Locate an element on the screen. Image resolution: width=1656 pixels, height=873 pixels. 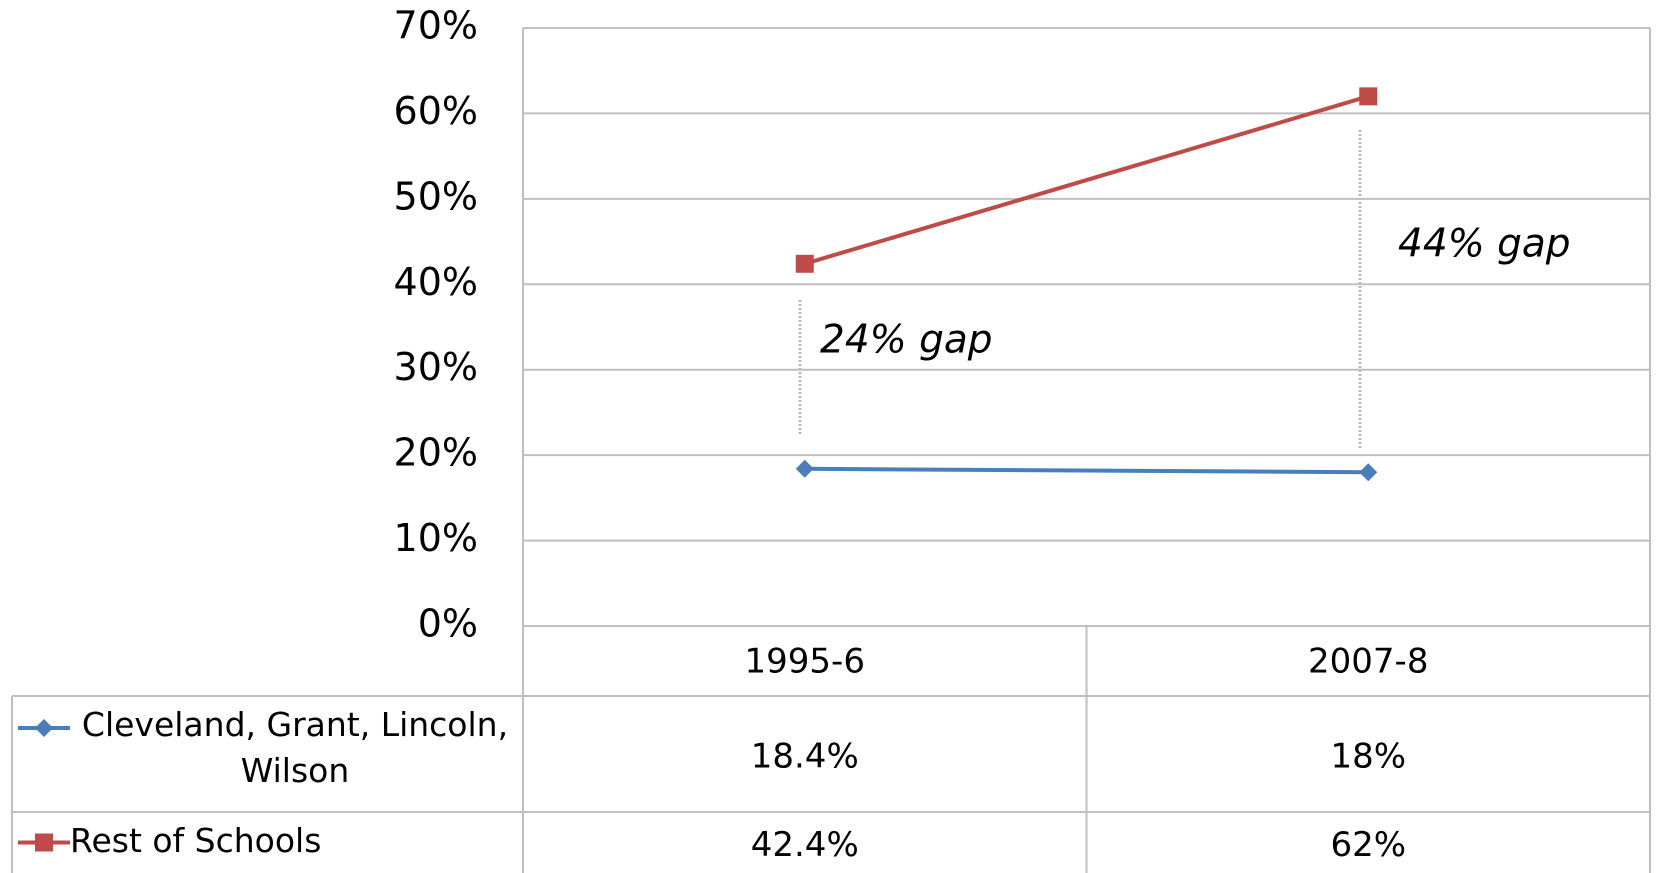
legend-label: Cleveland, Grant, Lincoln, Wilson is located at coordinates (295, 747).